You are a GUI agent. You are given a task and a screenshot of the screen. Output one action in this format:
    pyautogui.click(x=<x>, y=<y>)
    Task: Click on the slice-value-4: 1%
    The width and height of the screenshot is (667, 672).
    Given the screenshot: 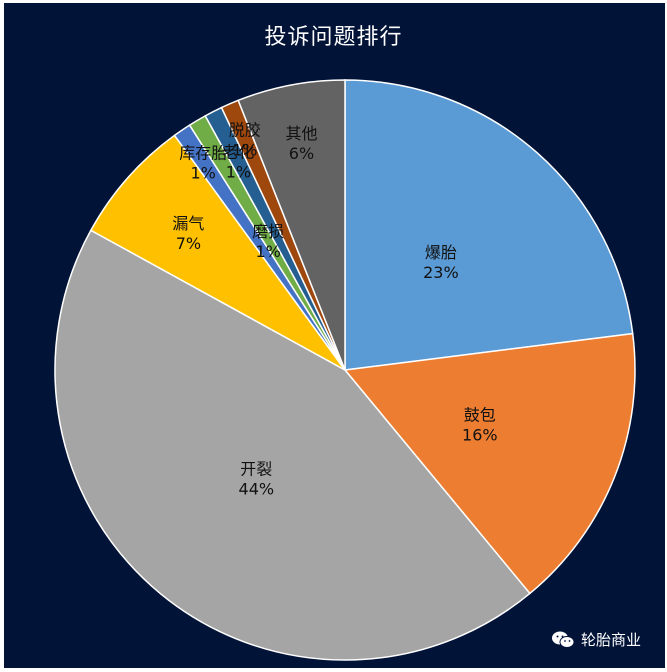 What is the action you would take?
    pyautogui.click(x=203, y=172)
    